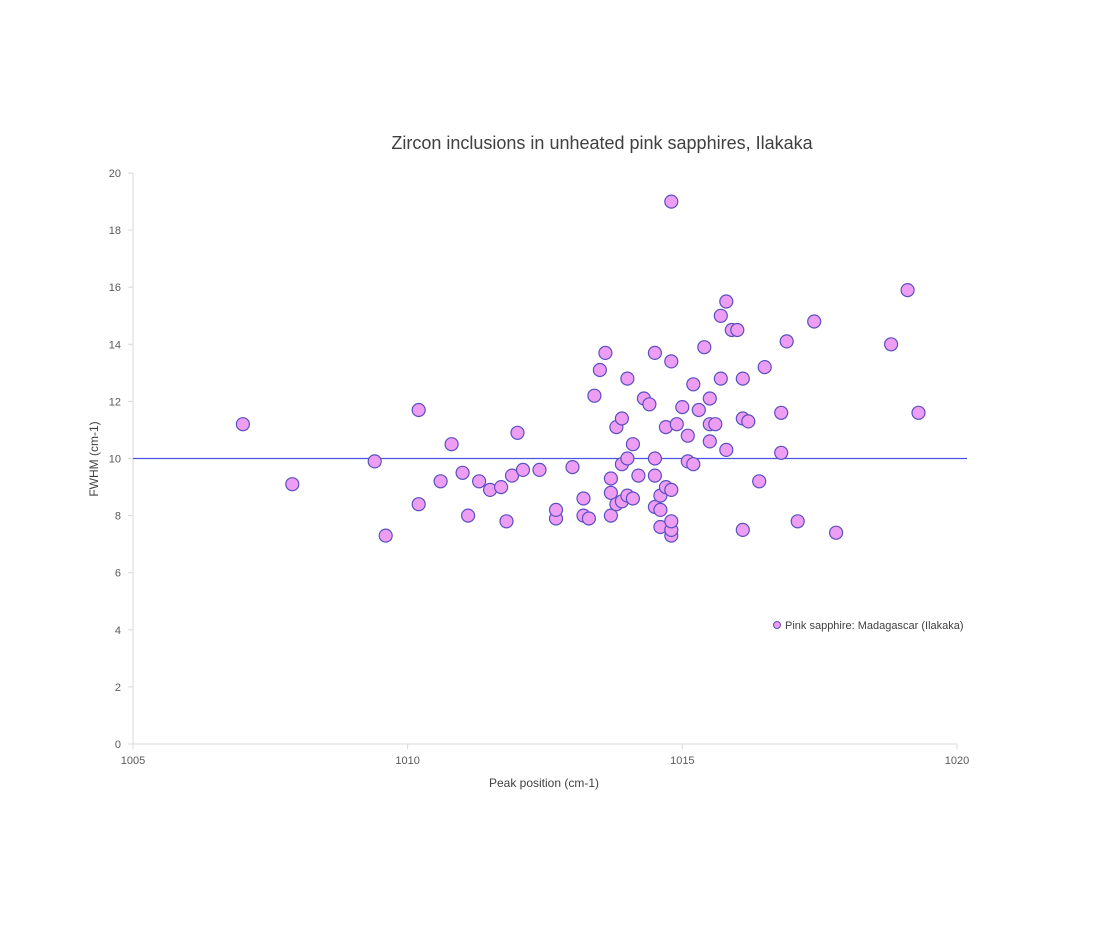 This screenshot has height=934, width=1119. What do you see at coordinates (118, 574) in the screenshot?
I see `y-tick-label: 6` at bounding box center [118, 574].